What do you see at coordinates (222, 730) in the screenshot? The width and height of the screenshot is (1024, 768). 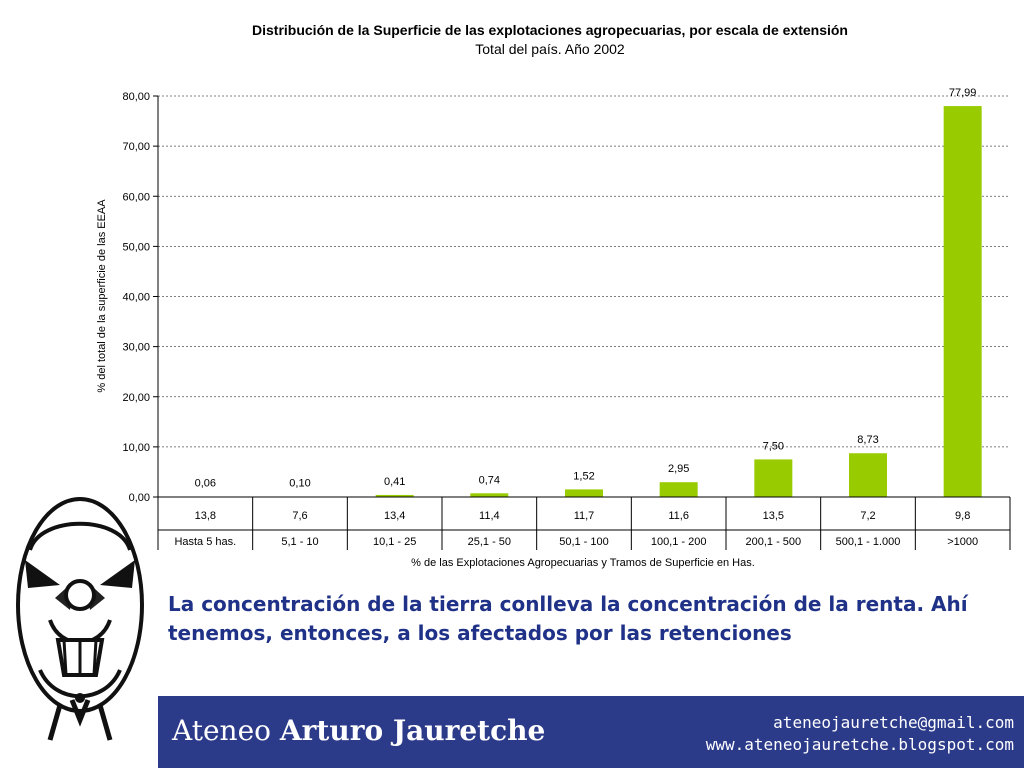 I see `brand-name-light: Ateneo` at bounding box center [222, 730].